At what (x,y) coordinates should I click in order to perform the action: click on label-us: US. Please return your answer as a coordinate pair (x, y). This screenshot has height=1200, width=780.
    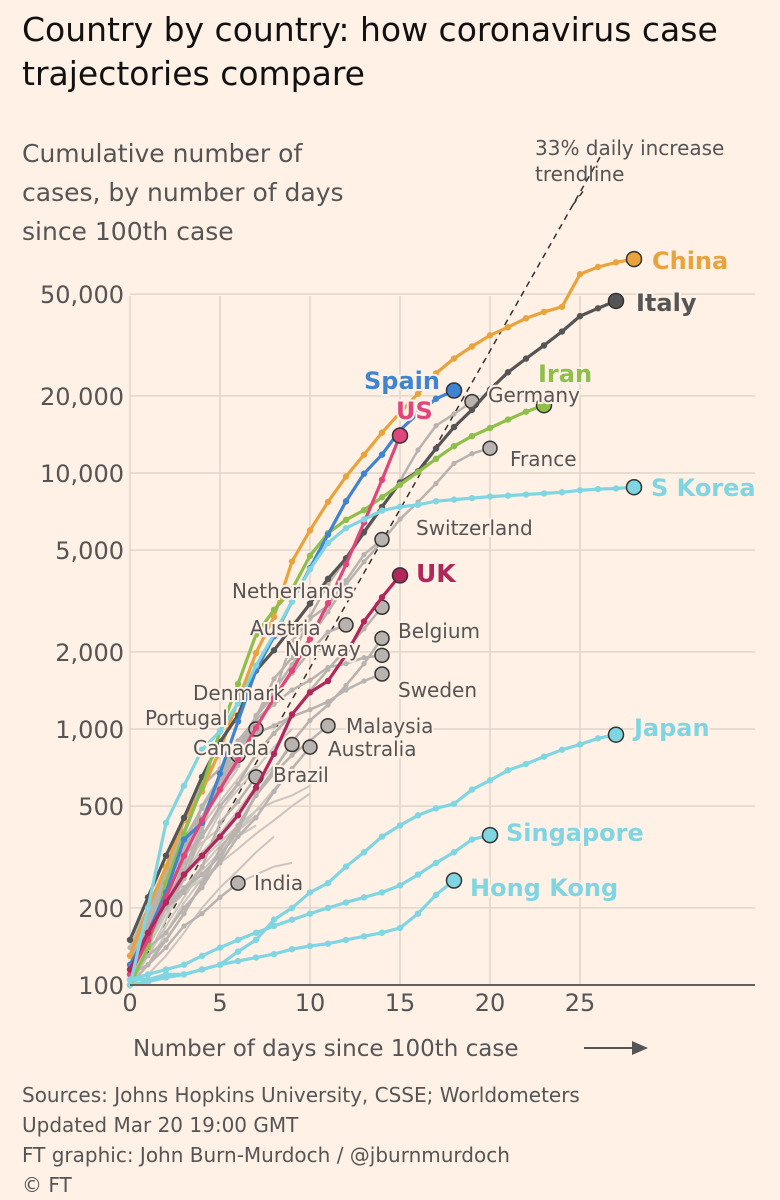
    Looking at the image, I should click on (414, 411).